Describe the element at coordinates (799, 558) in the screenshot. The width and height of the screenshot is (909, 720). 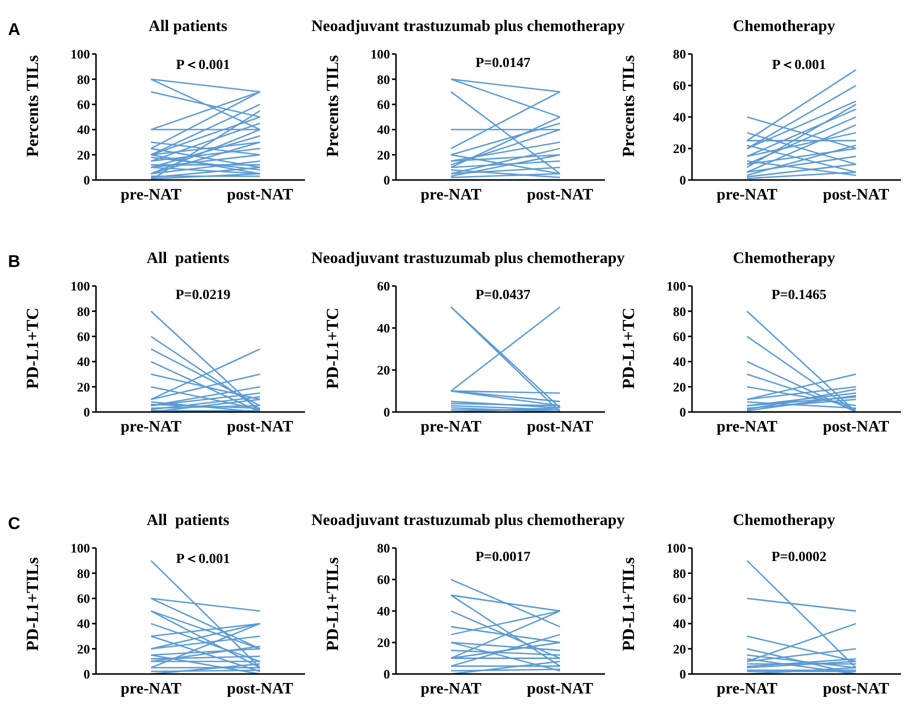
I see `annotation: P=0.0002` at that location.